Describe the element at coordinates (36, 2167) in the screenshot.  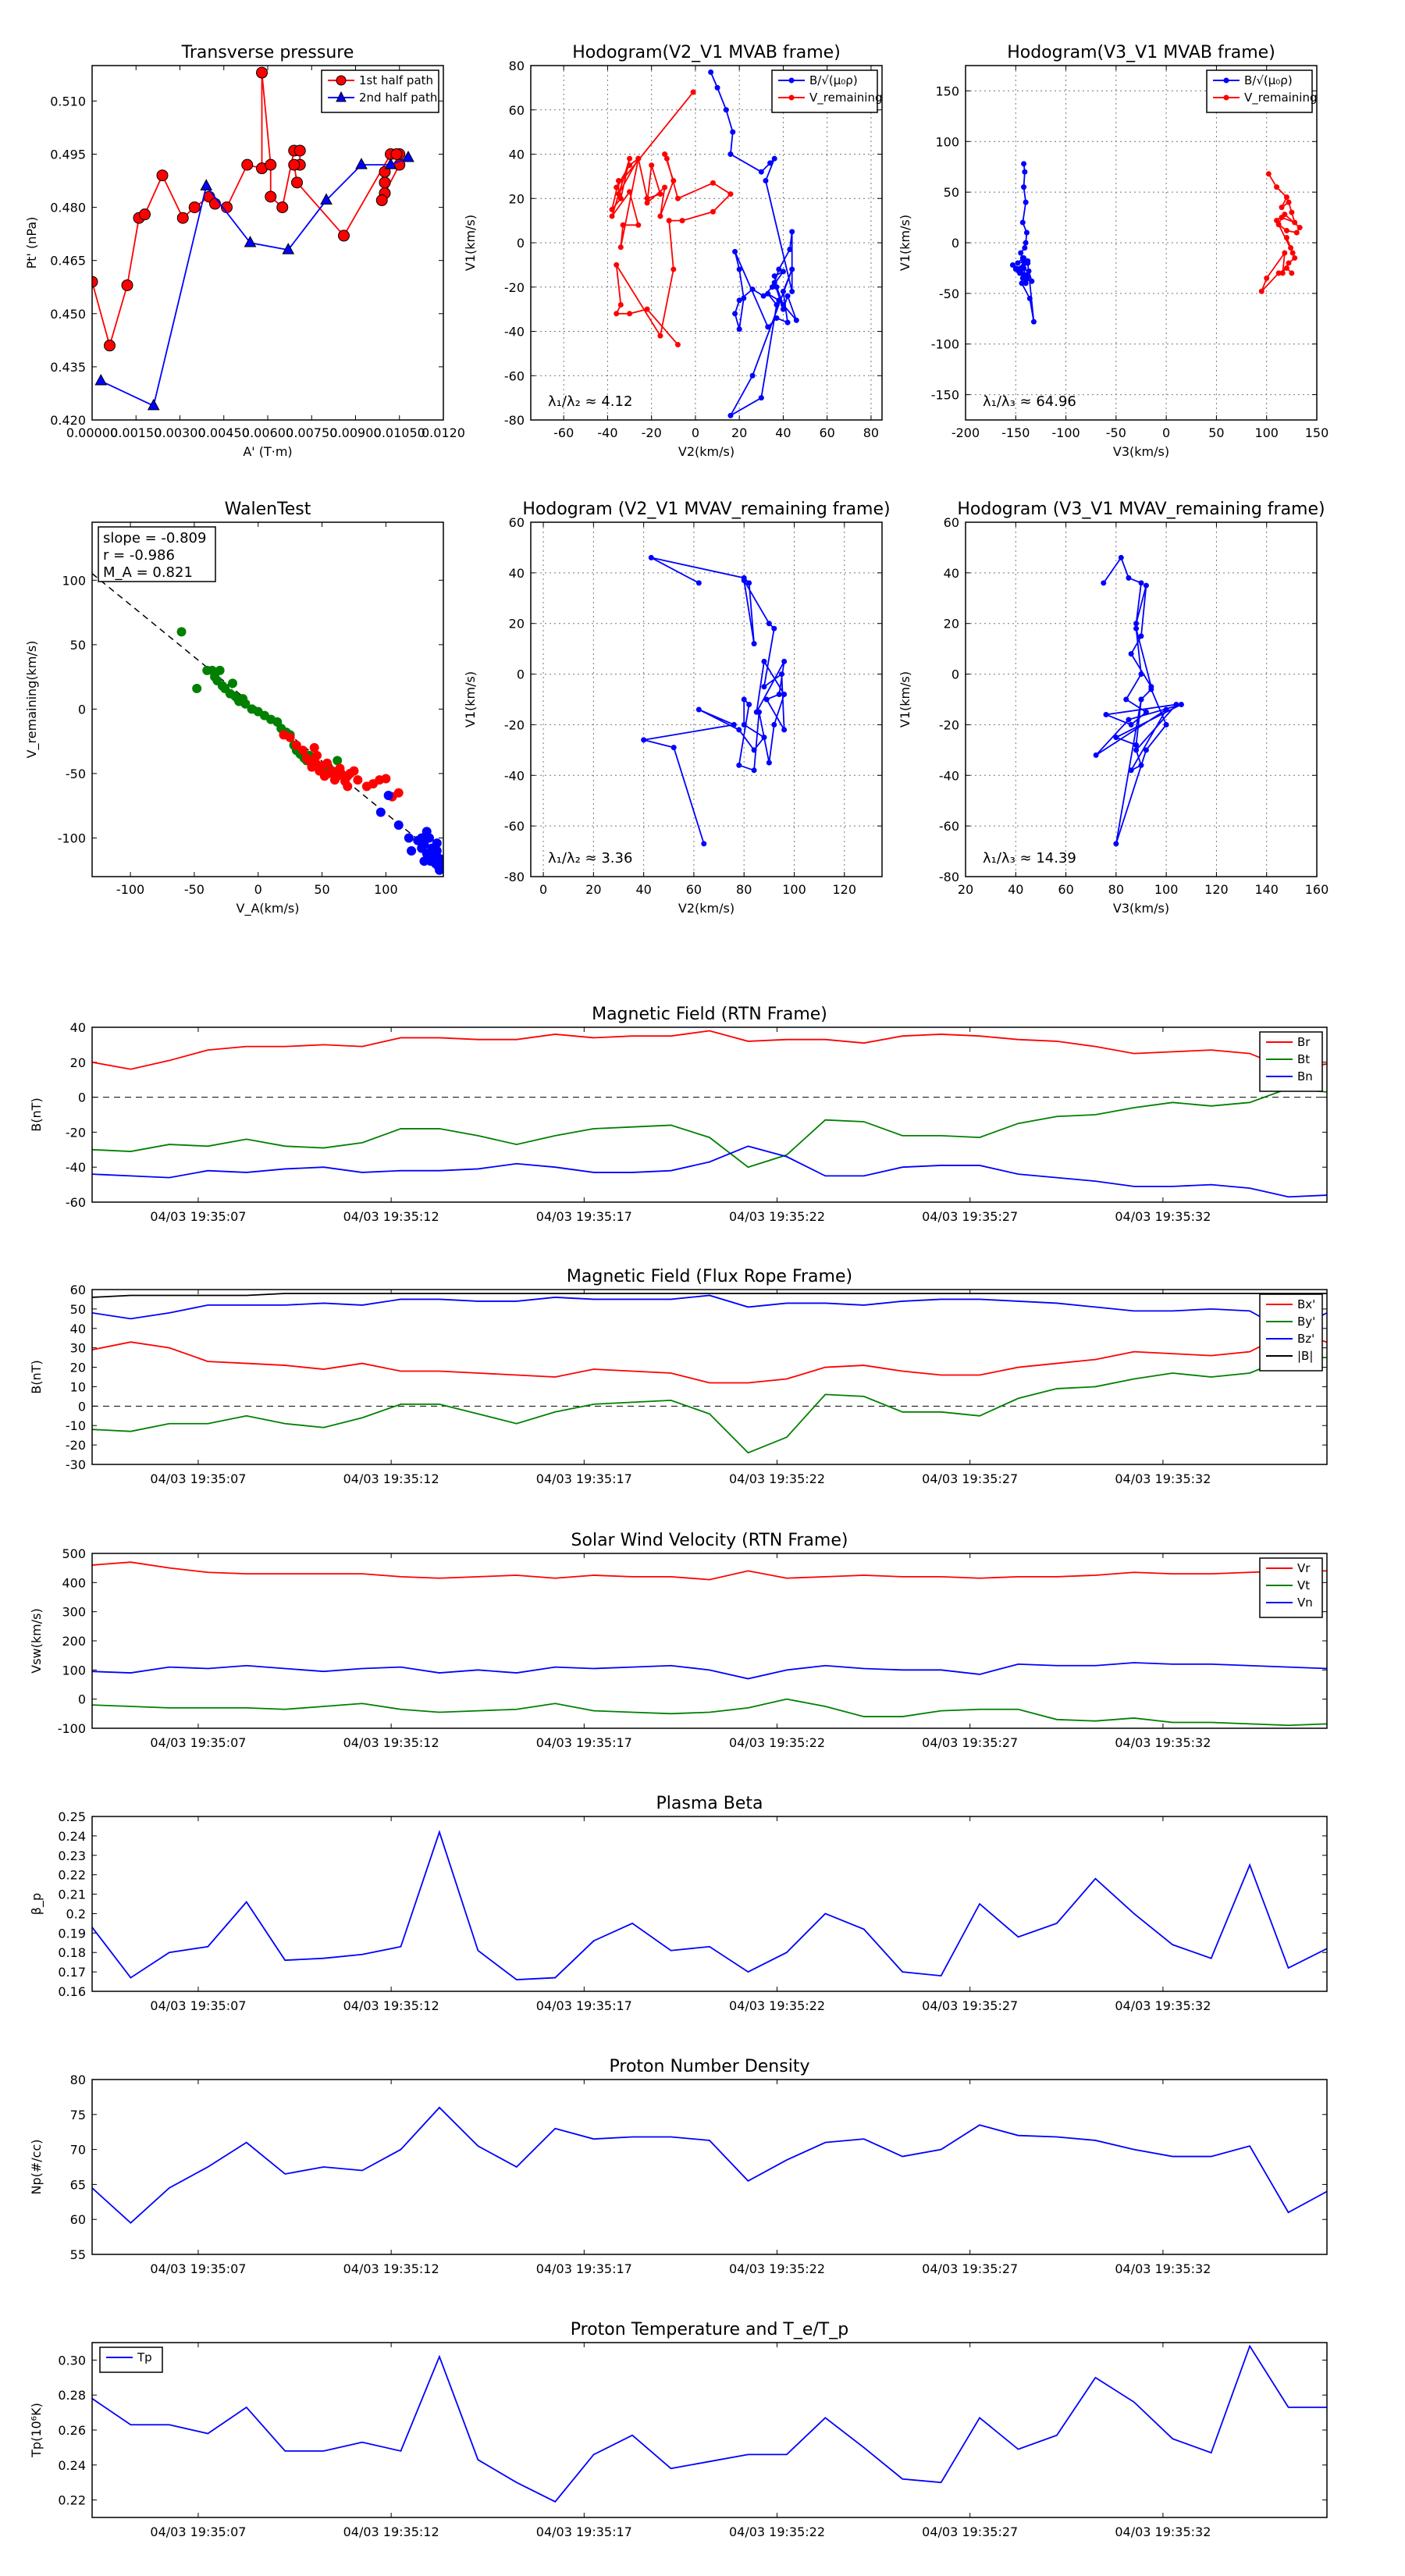
I see `y-axis-label: Np(#/cc)` at that location.